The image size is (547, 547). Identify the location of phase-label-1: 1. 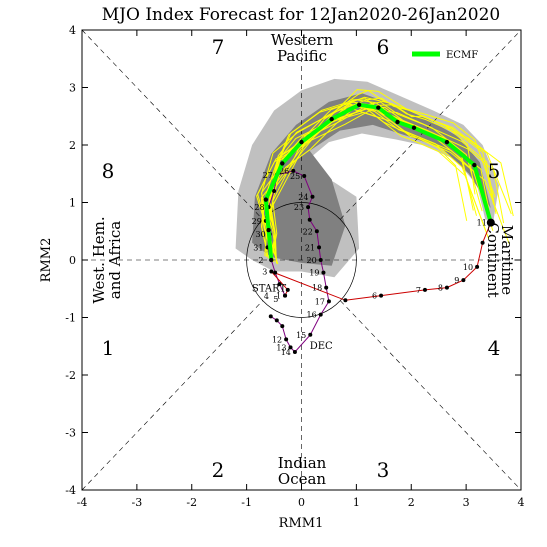
(108, 348).